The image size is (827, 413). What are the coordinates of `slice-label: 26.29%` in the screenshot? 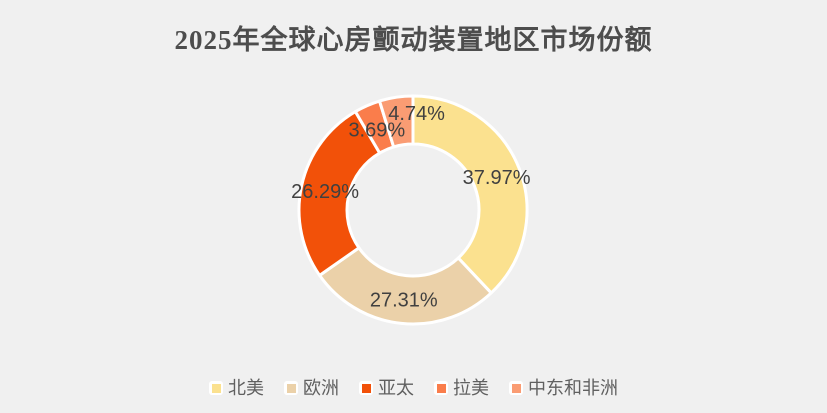 It's located at (325, 192).